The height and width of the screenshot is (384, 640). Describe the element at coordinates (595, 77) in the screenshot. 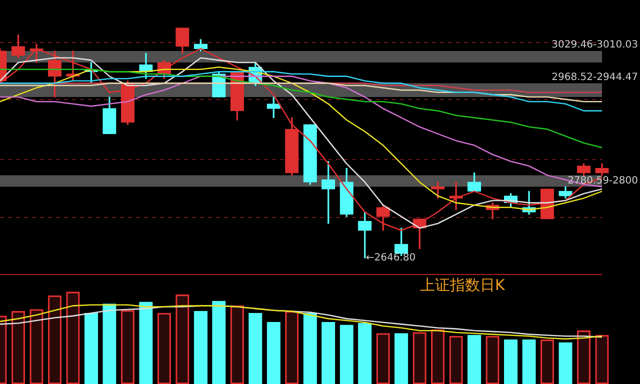

I see `band-label: 2968.52-2944.47` at that location.